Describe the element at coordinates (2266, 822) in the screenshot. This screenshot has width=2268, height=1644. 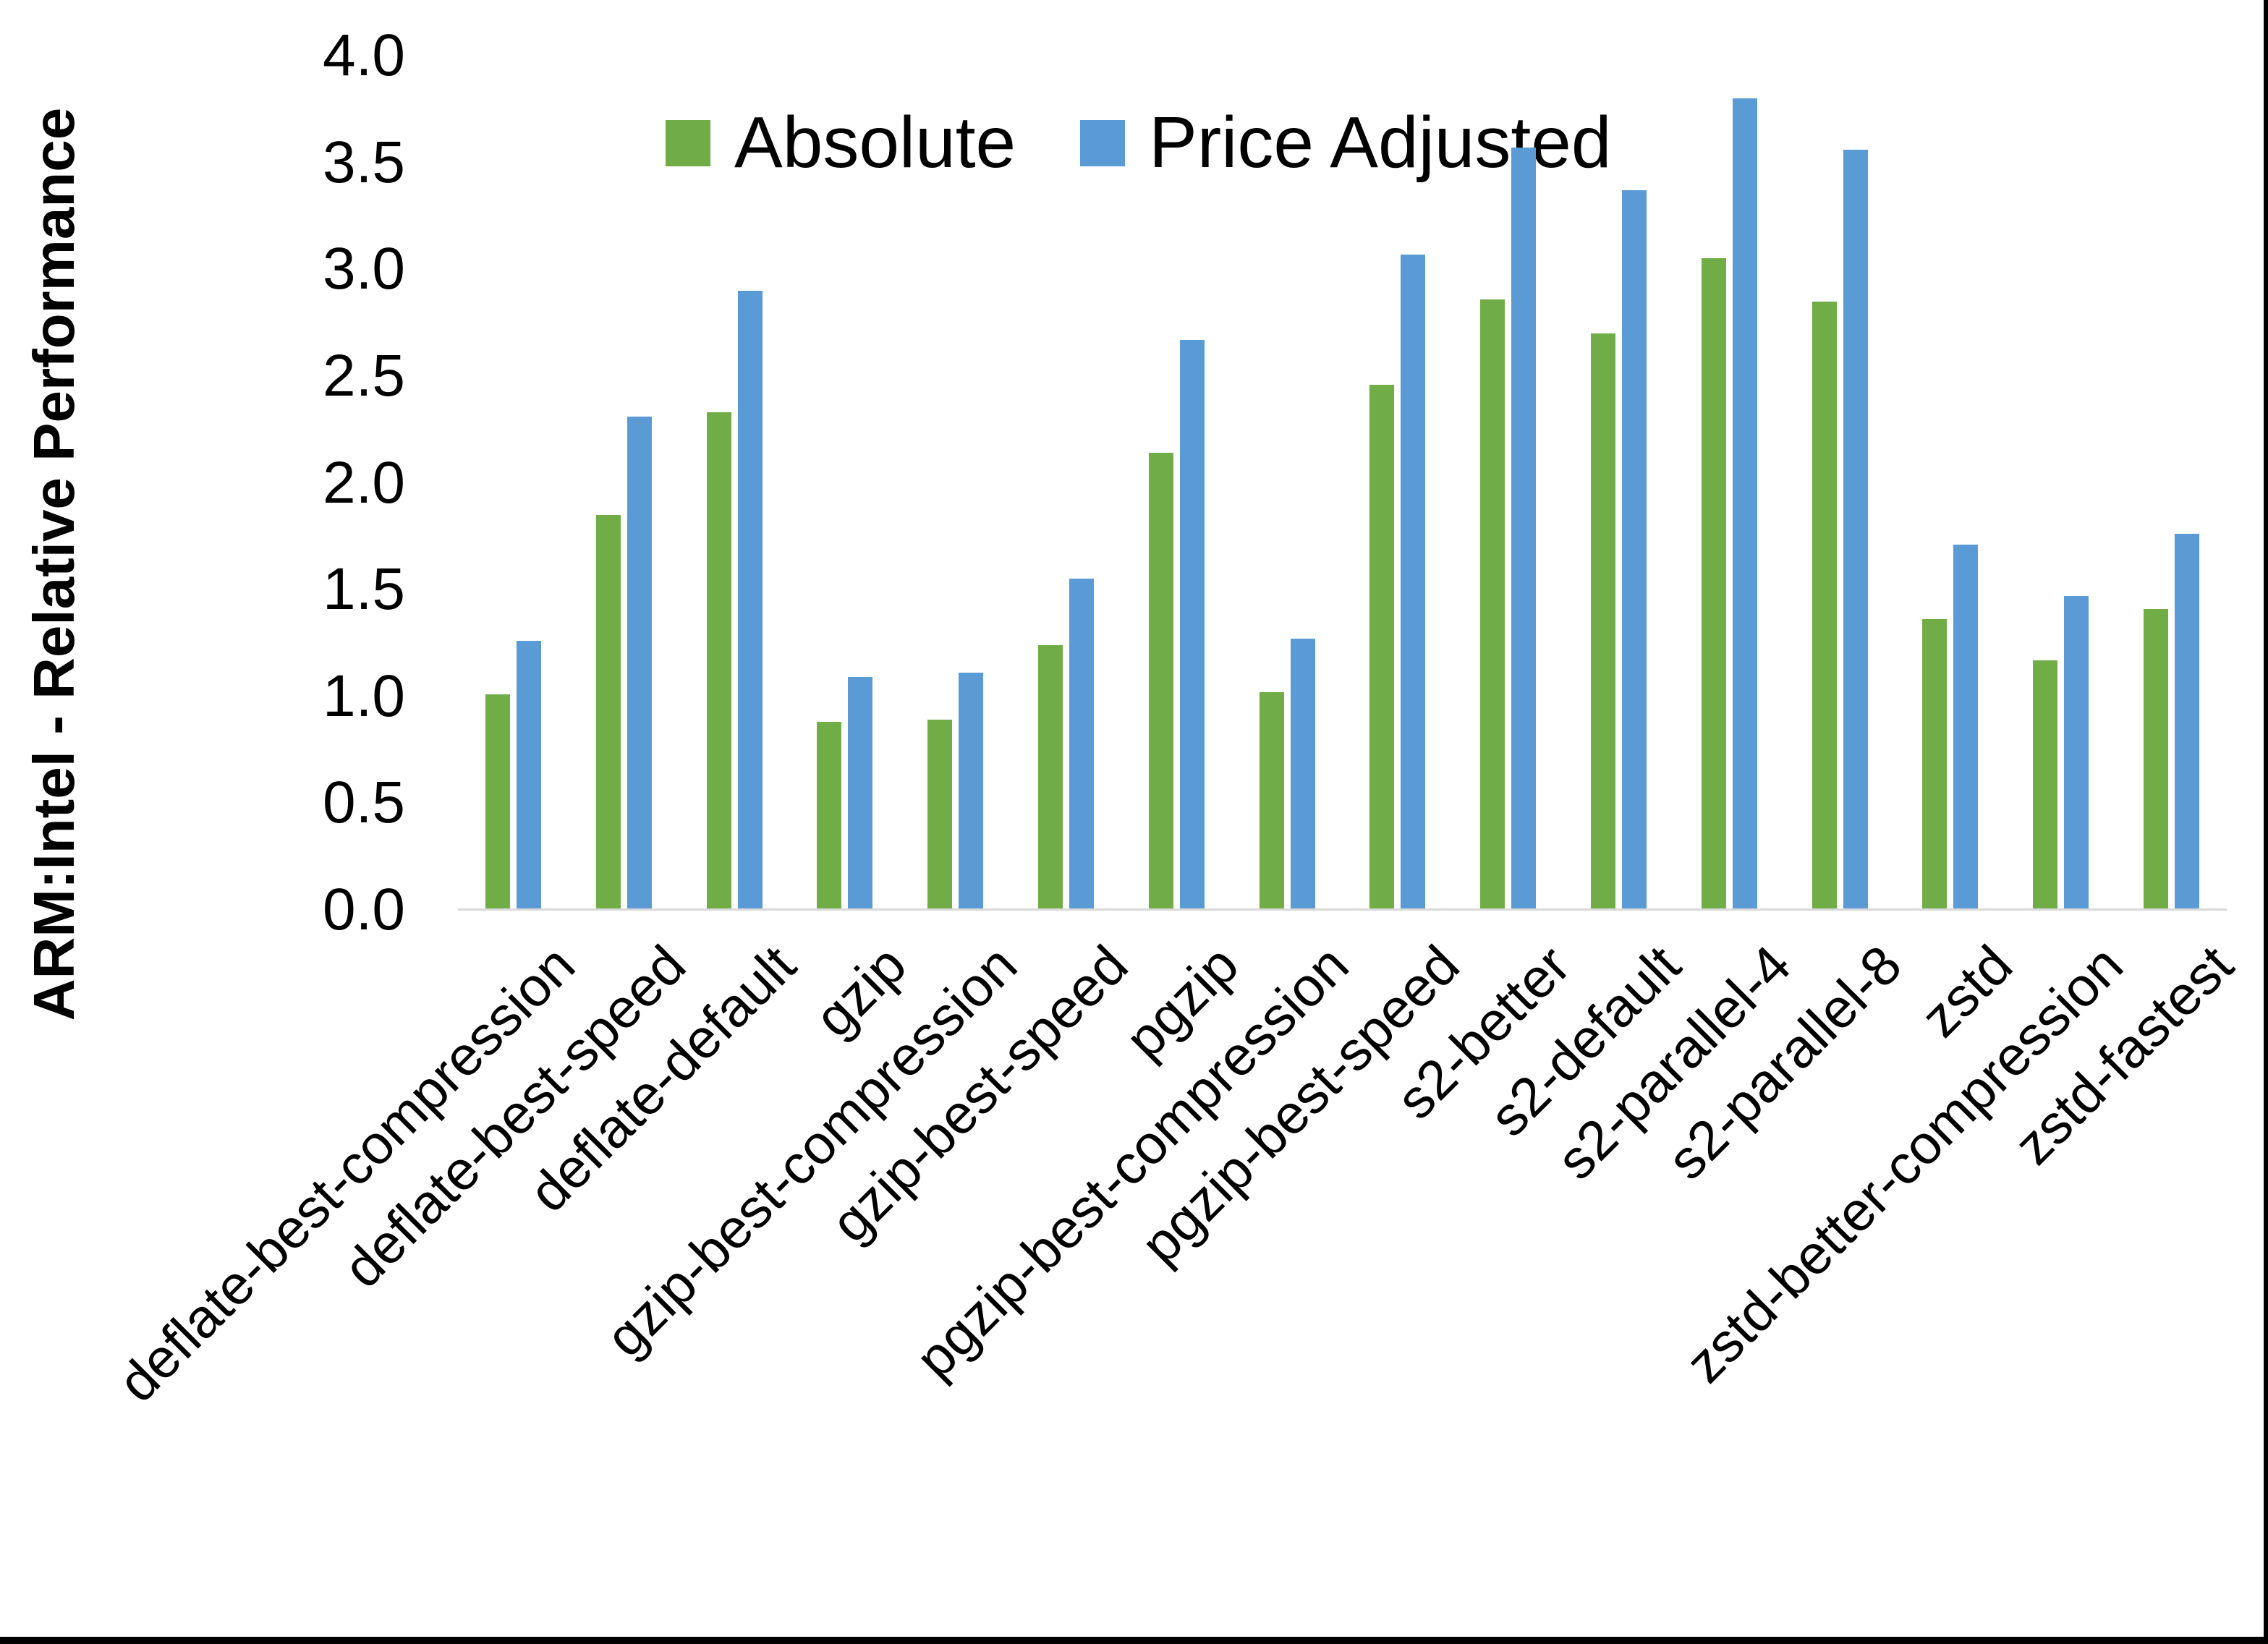
I see `window-border-right` at that location.